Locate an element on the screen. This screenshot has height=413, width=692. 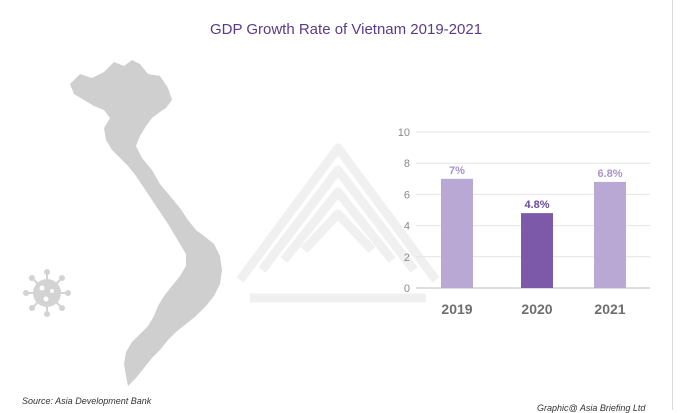
bar-2020 is located at coordinates (537, 250).